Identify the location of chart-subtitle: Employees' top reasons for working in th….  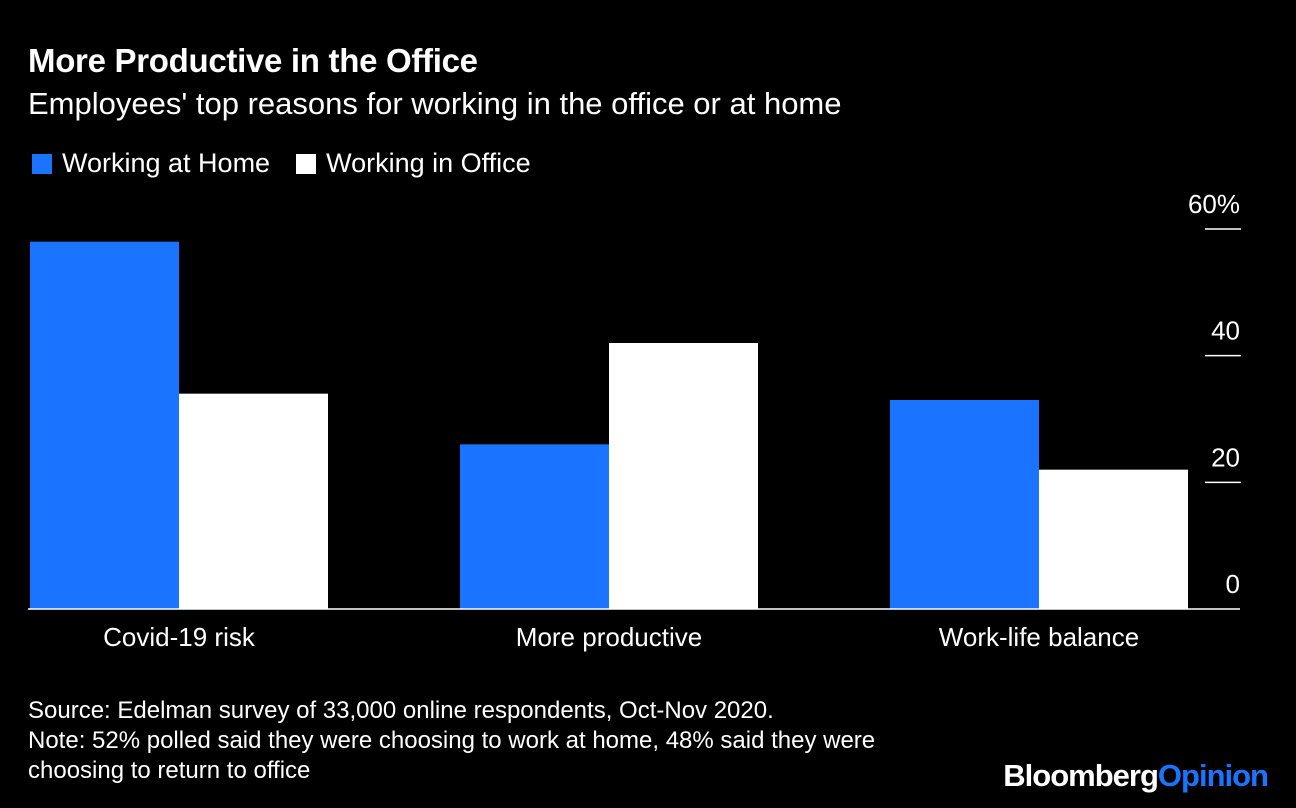
(435, 103).